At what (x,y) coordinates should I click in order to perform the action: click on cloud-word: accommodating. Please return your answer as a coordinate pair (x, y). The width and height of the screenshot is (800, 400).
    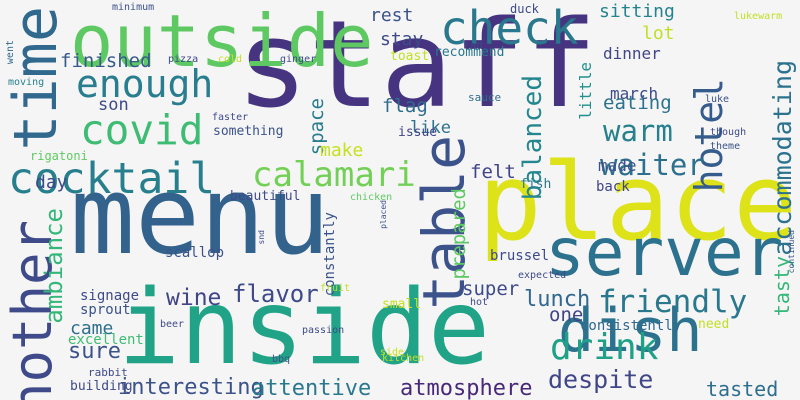
    Looking at the image, I should click on (782, 158).